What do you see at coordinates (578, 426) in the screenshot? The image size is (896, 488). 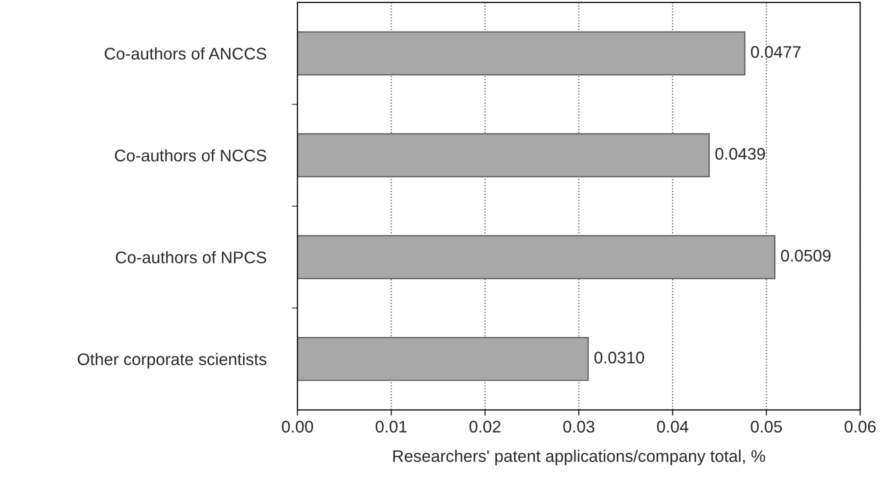 I see `x-tick-label: 0.03` at bounding box center [578, 426].